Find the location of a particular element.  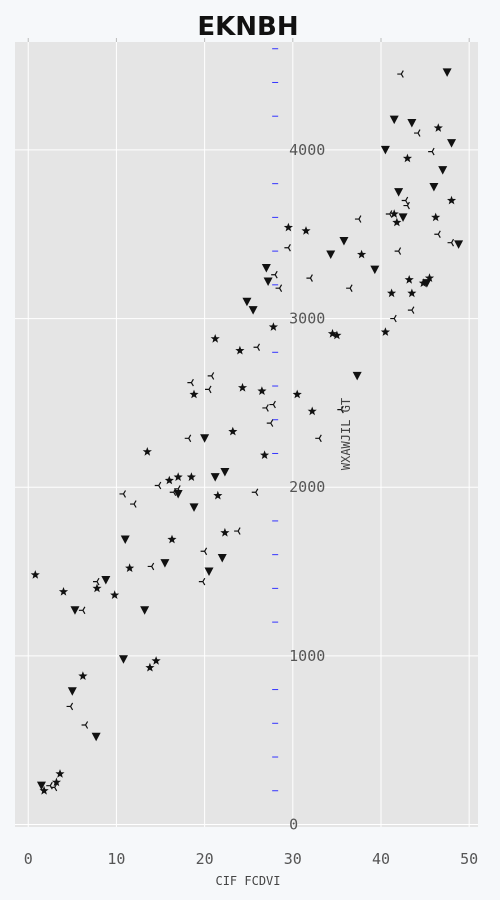

y-tick-labels: 0 1000 2000 3000 4000 is located at coordinates (307, 487).